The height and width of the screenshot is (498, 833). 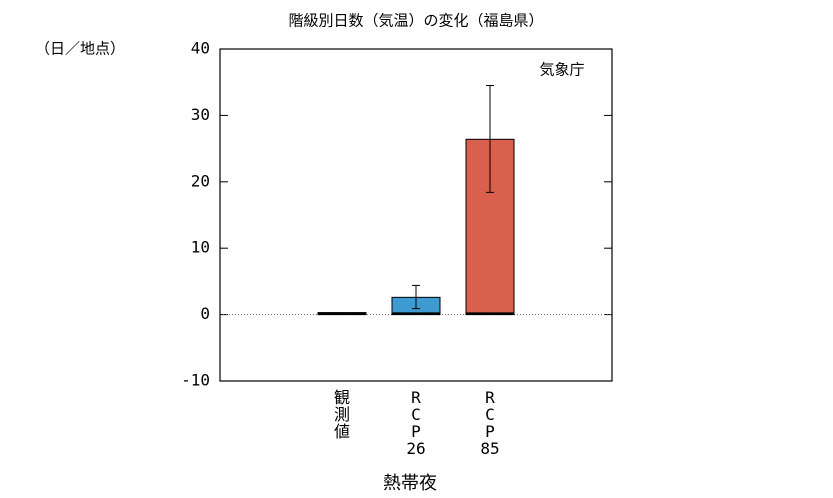 I want to click on y-tick-label: 20, so click(x=200, y=180).